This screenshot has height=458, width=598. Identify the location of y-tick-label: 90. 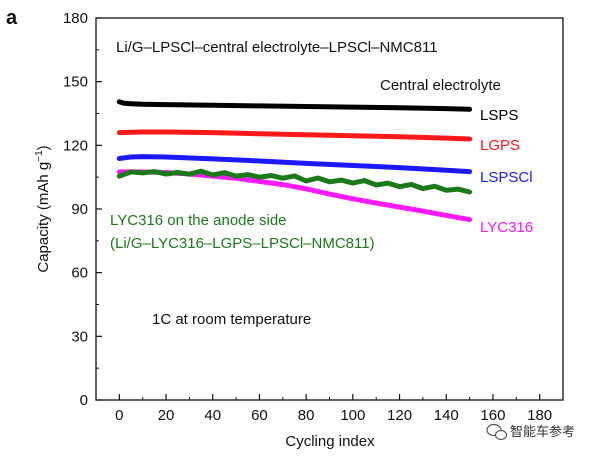
(79, 209).